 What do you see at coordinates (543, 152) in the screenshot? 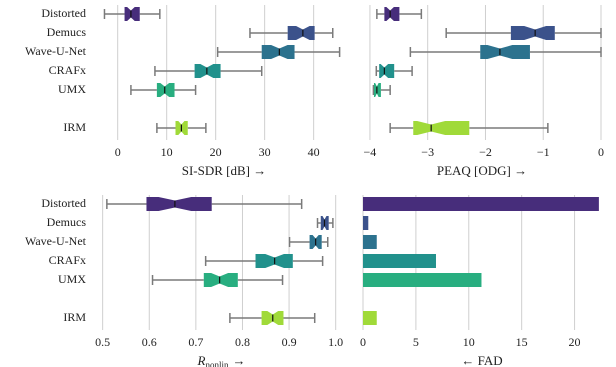
I see `x-tick-label: −1` at bounding box center [543, 152].